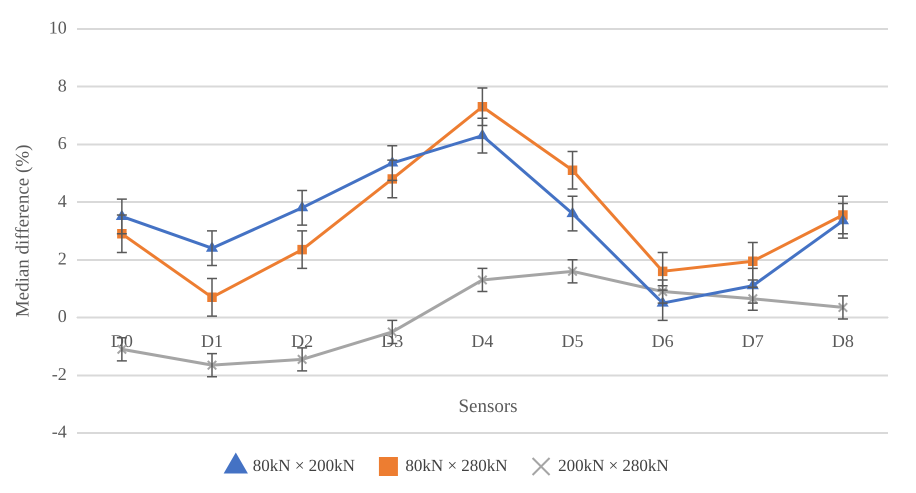 This screenshot has width=916, height=493. Describe the element at coordinates (302, 341) in the screenshot. I see `x-tick-label: D2` at that location.